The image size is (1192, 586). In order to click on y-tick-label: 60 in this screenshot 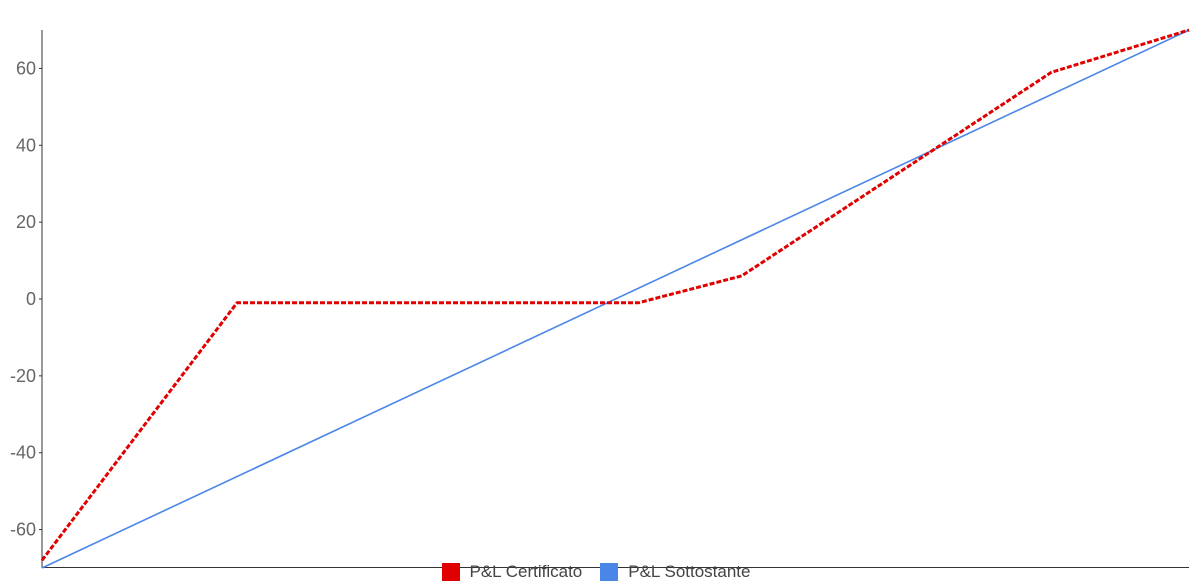, I will do `click(26, 68)`.